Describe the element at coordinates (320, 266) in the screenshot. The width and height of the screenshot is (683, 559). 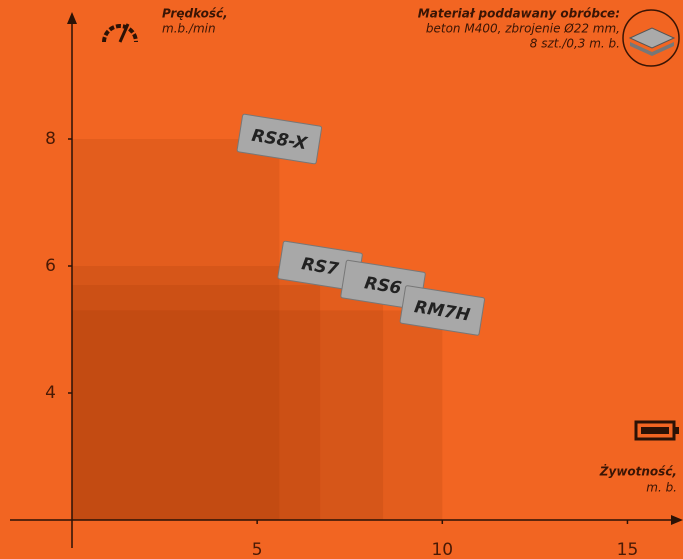
I see `product-plate: RS7` at that location.